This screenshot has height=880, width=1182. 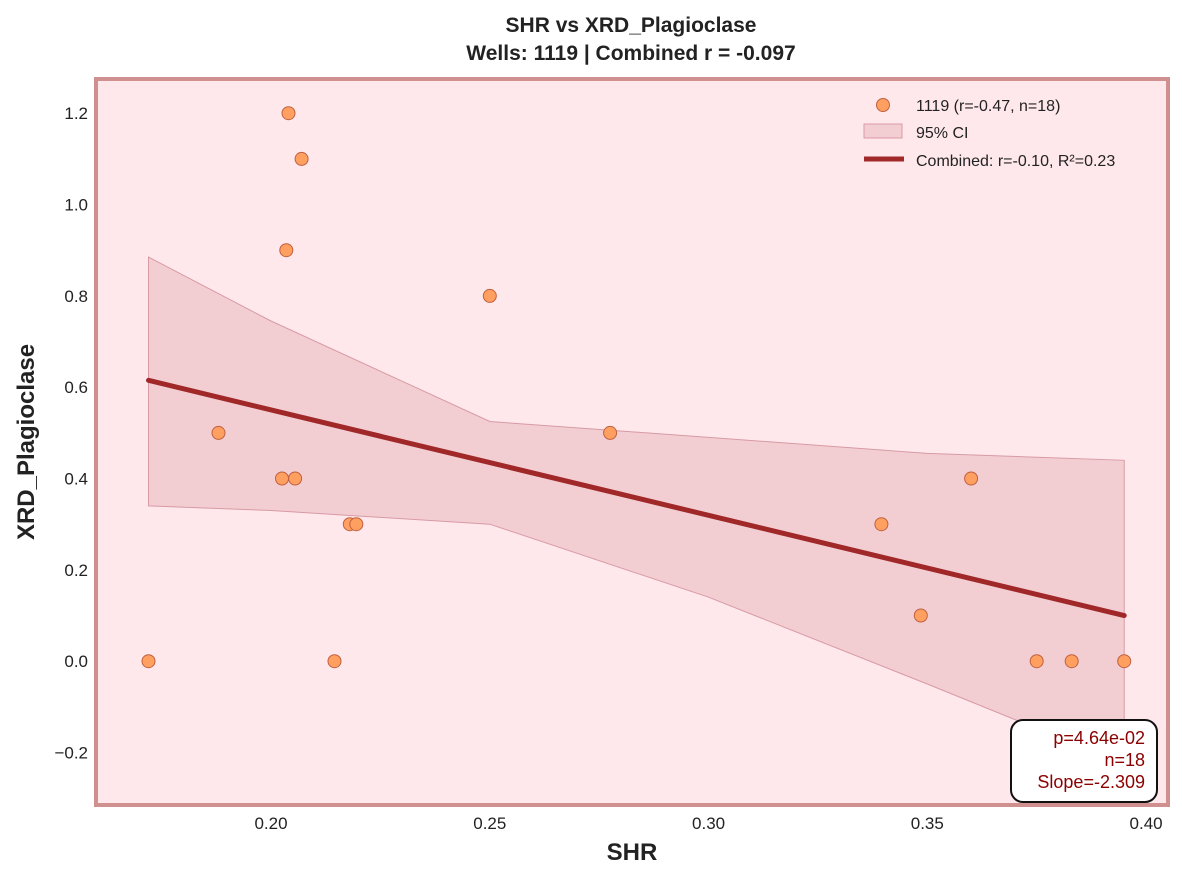 I want to click on y-tick-label: 0.6, so click(x=76, y=387).